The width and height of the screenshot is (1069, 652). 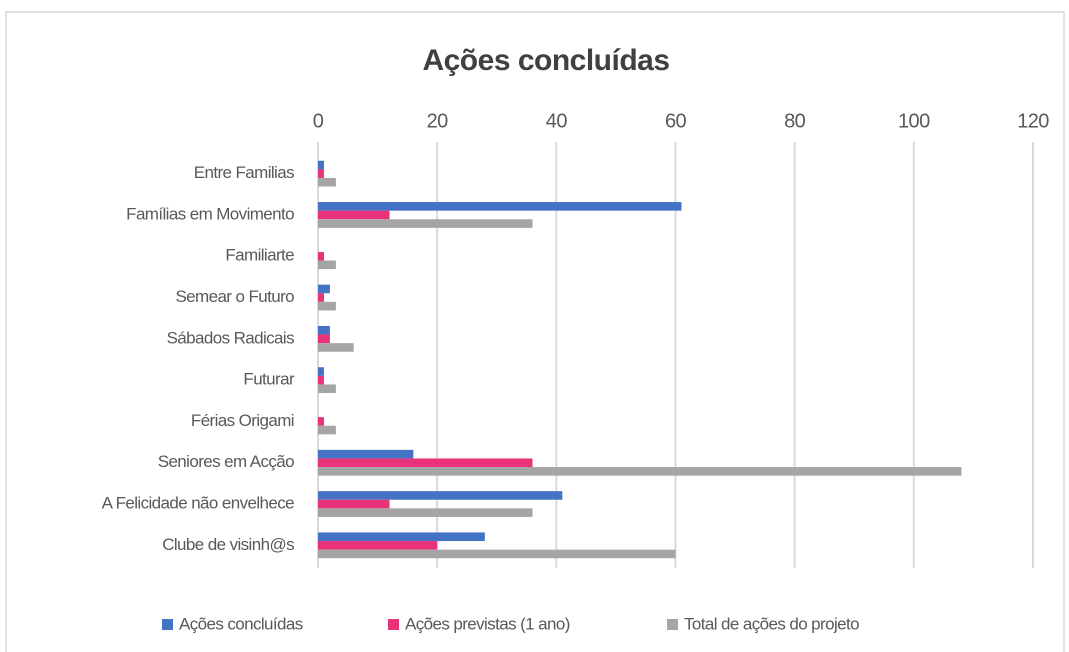 What do you see at coordinates (226, 461) in the screenshot?
I see `y-tick-label: Seniores em Acção` at bounding box center [226, 461].